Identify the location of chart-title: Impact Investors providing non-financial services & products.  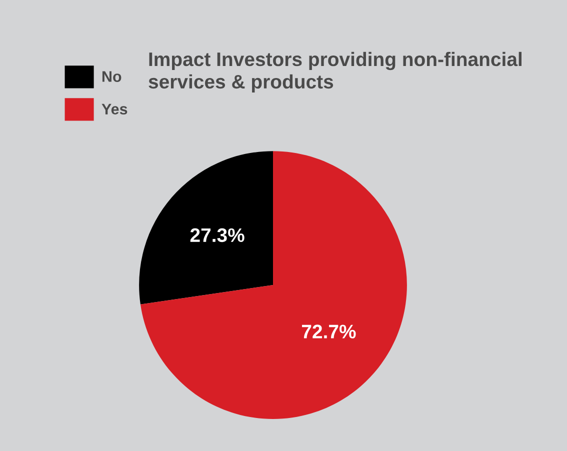
(335, 72).